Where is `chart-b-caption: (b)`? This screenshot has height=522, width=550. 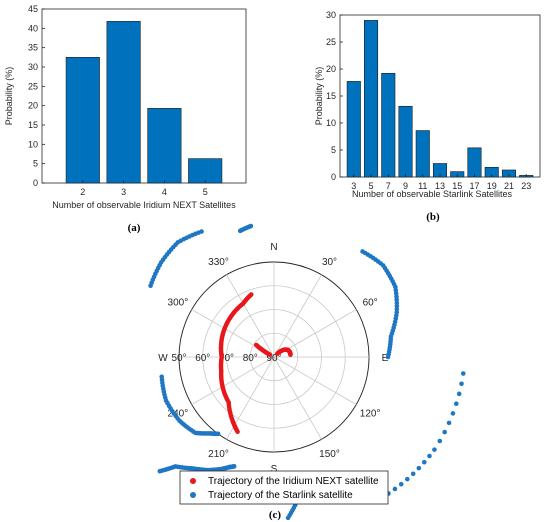
chart-b-caption: (b) is located at coordinates (433, 217).